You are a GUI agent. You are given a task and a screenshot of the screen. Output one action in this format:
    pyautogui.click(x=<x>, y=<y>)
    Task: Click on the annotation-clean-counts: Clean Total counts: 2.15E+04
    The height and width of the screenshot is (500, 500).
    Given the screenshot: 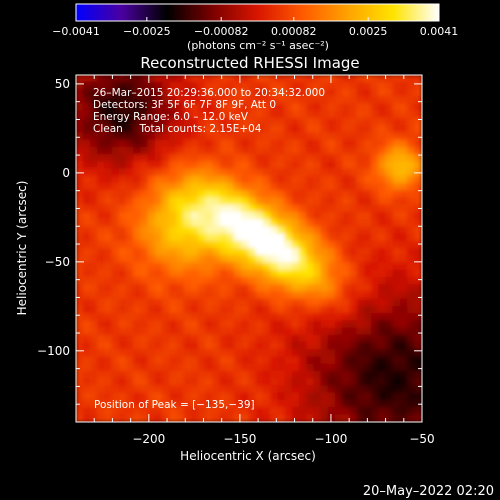 What is the action you would take?
    pyautogui.click(x=177, y=129)
    